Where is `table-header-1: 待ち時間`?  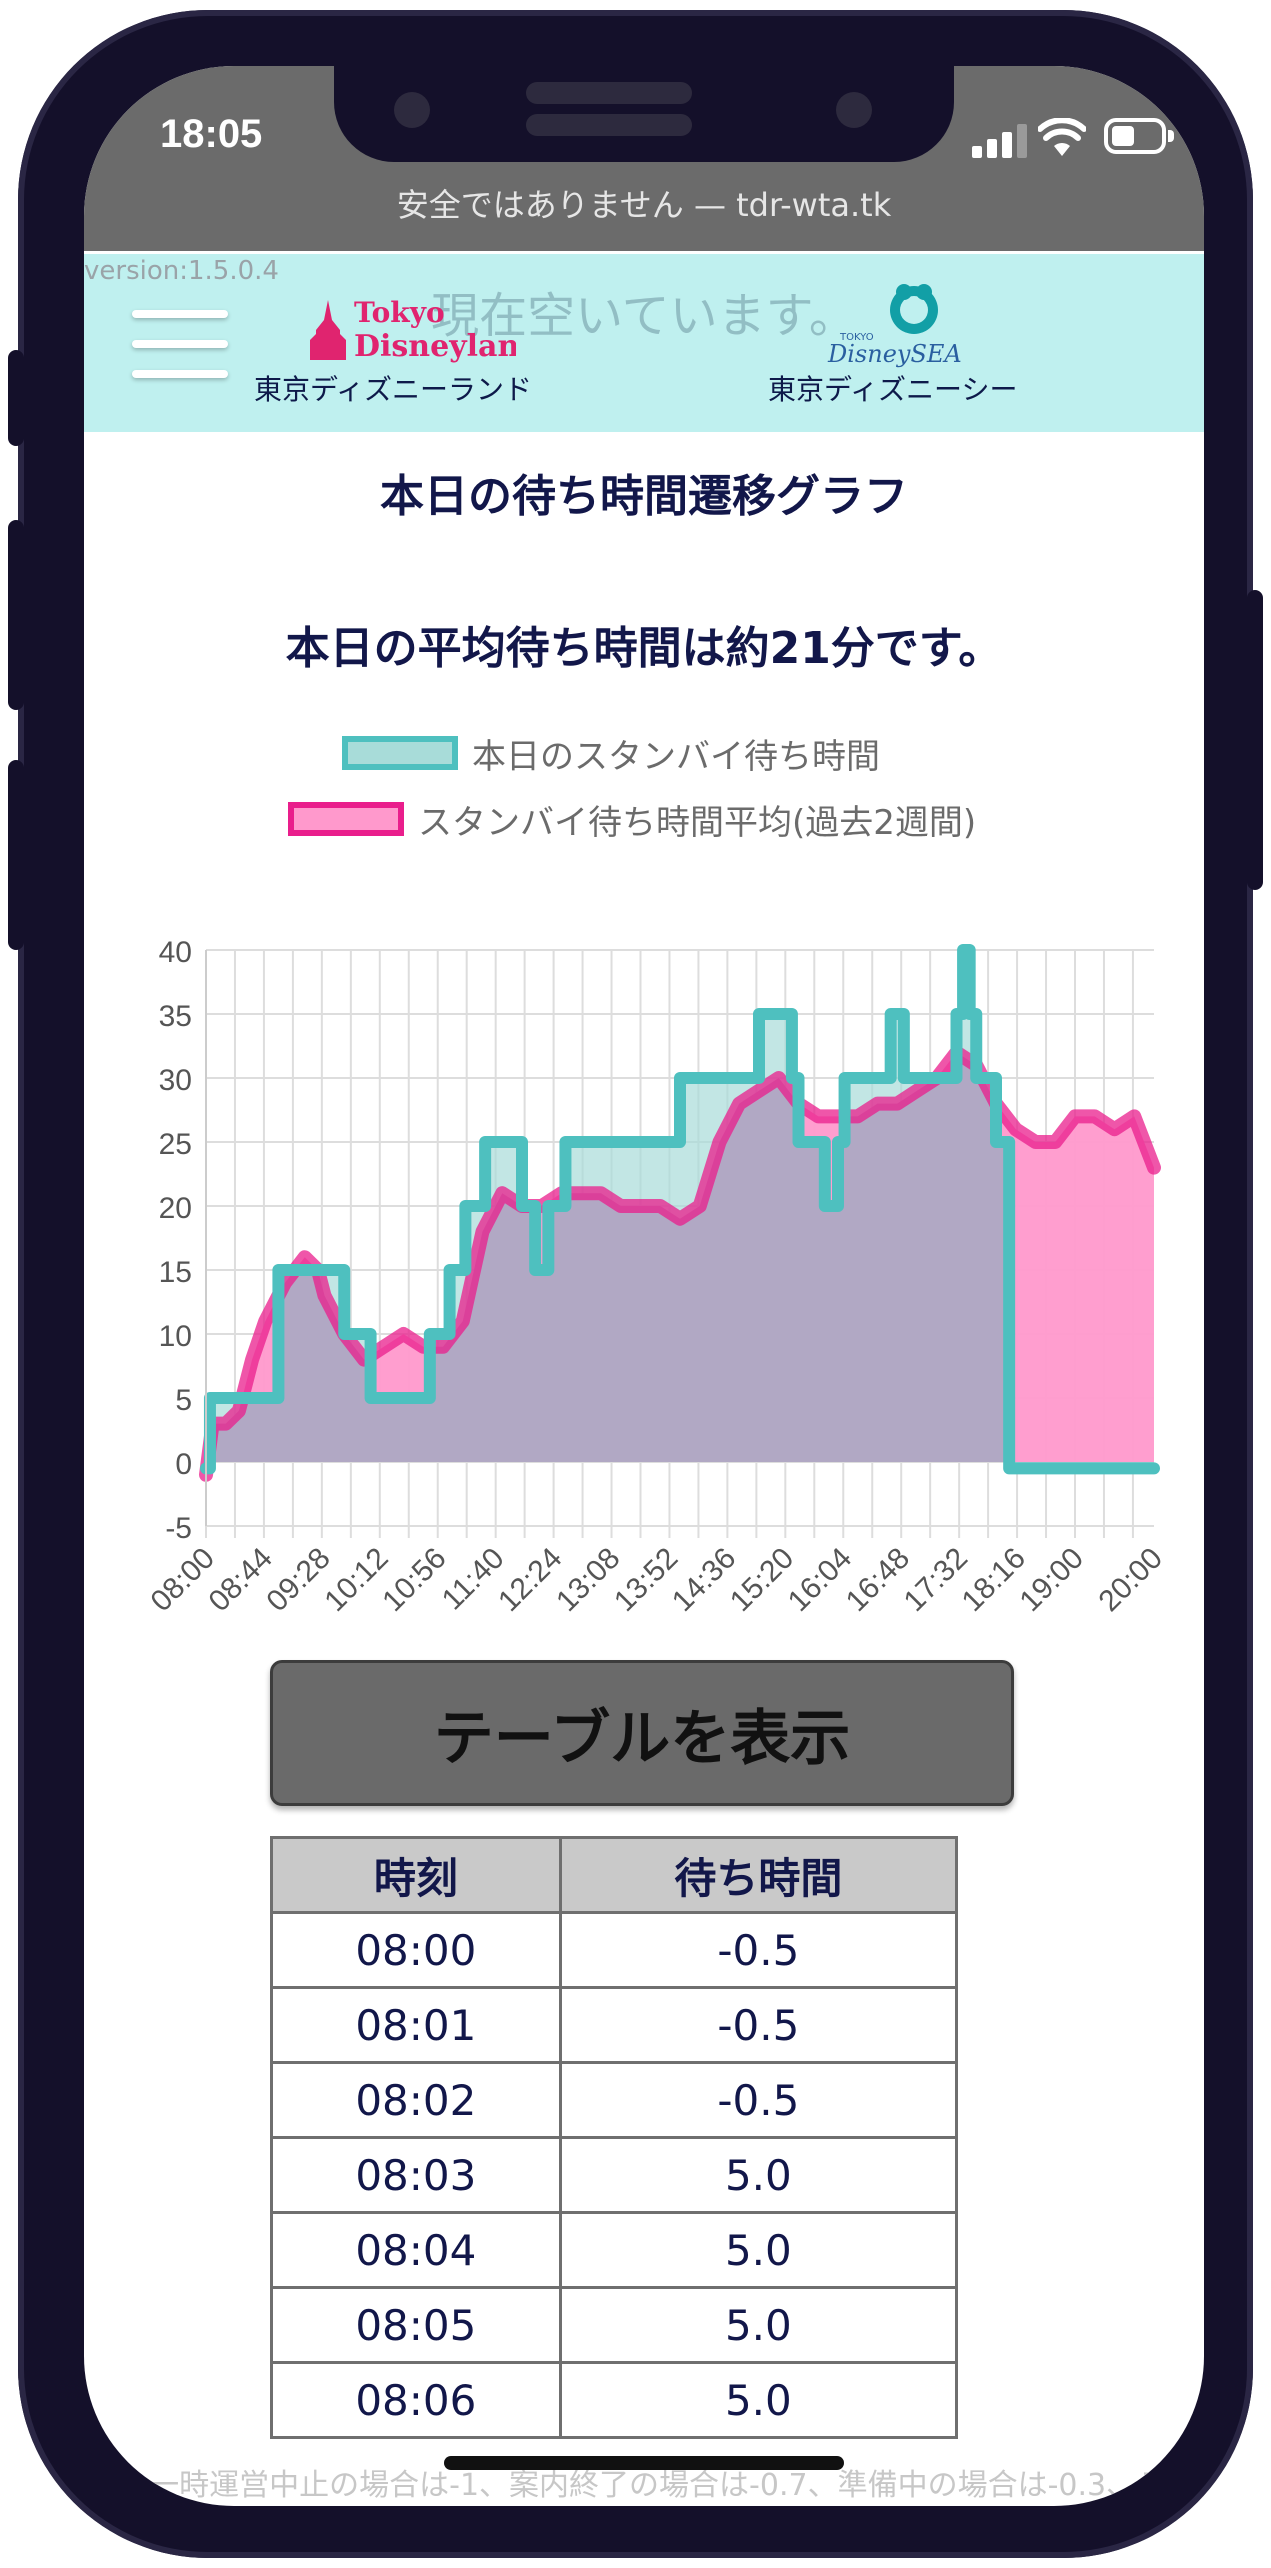
table-header-1: 待ち時間 is located at coordinates (758, 1875).